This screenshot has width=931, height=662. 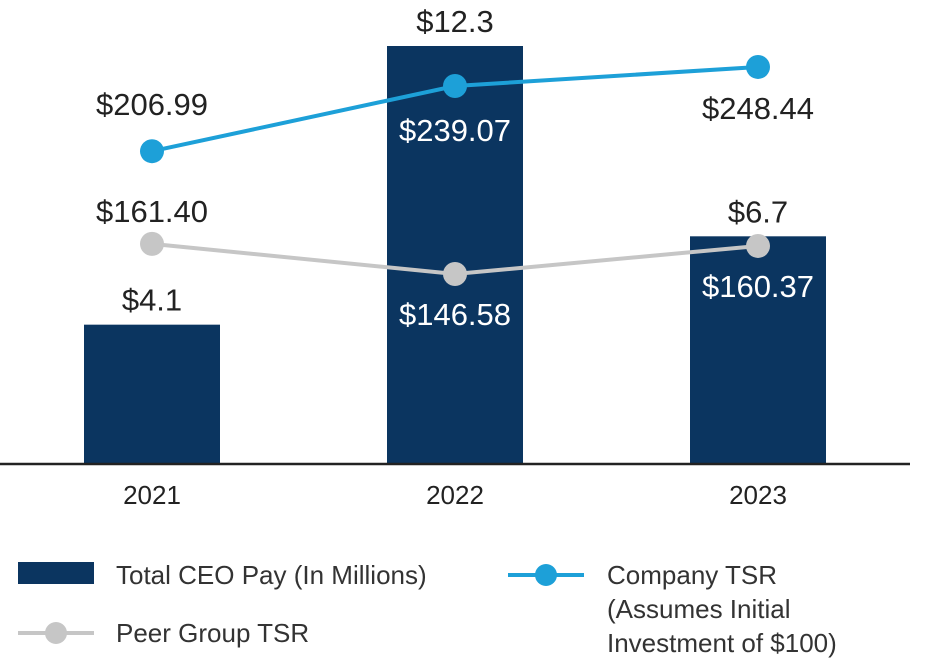 I want to click on peer-tsr-point-2021, so click(x=152, y=243).